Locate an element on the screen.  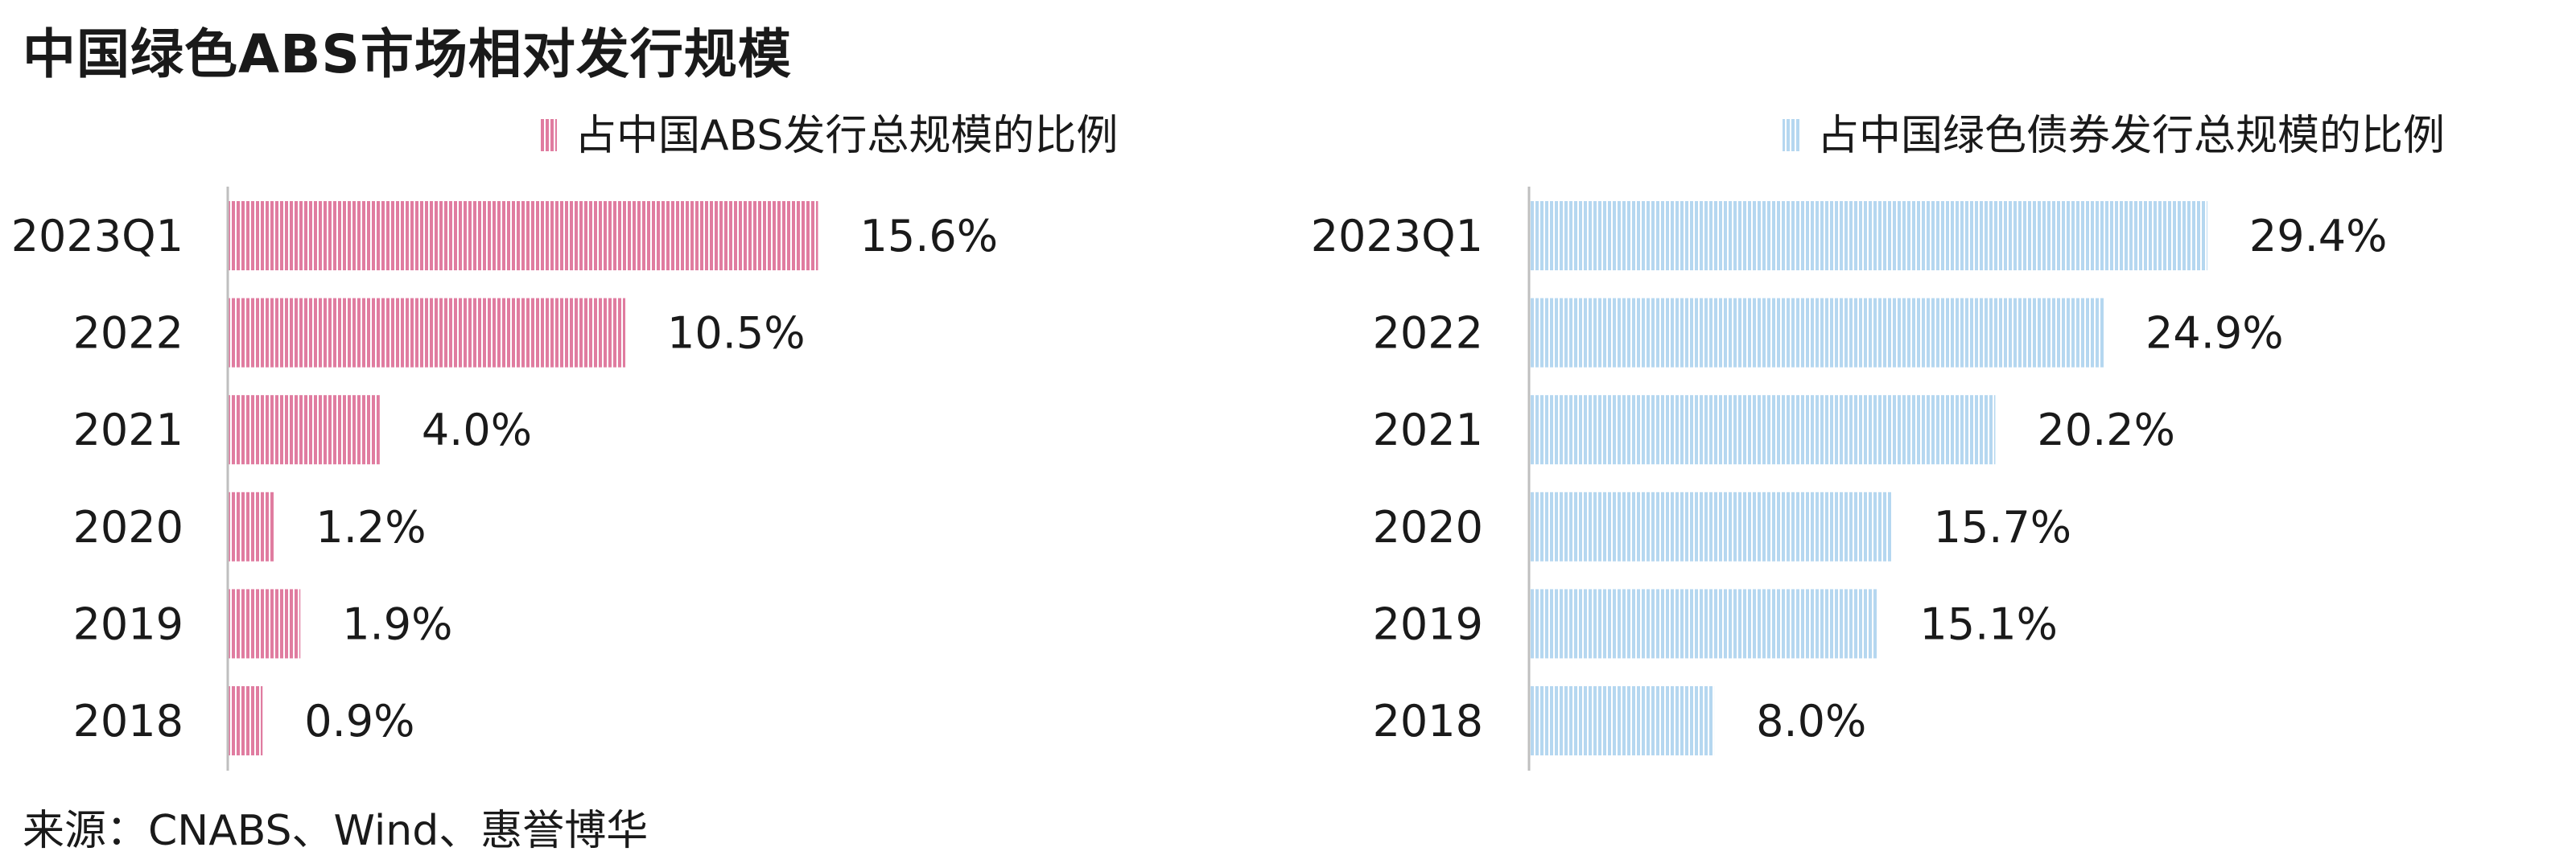
left-legend-label: 占中国ABS发行总规模的比例 is located at coordinates (846, 136).